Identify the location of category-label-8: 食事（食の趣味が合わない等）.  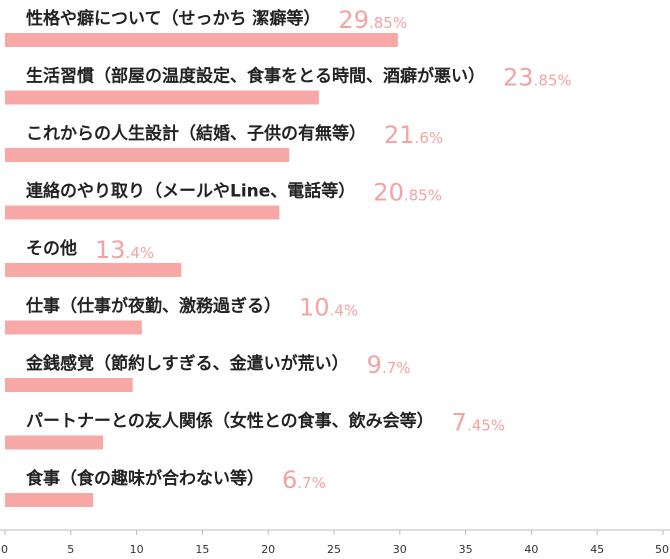
(145, 478).